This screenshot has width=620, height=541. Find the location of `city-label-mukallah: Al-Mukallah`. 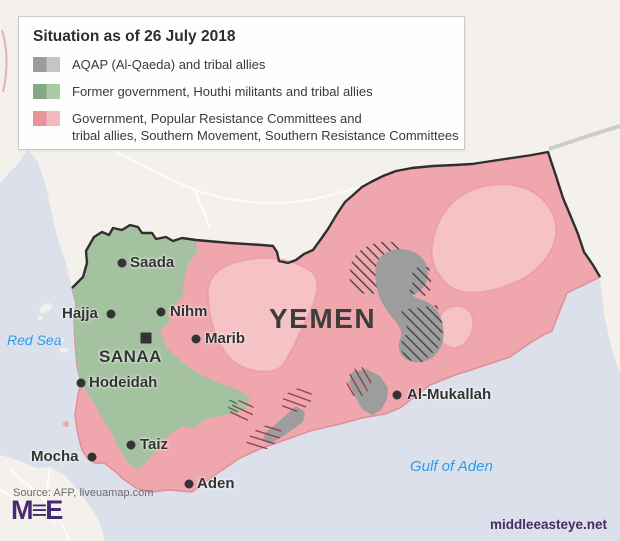

city-label-mukallah: Al-Mukallah is located at coordinates (449, 394).